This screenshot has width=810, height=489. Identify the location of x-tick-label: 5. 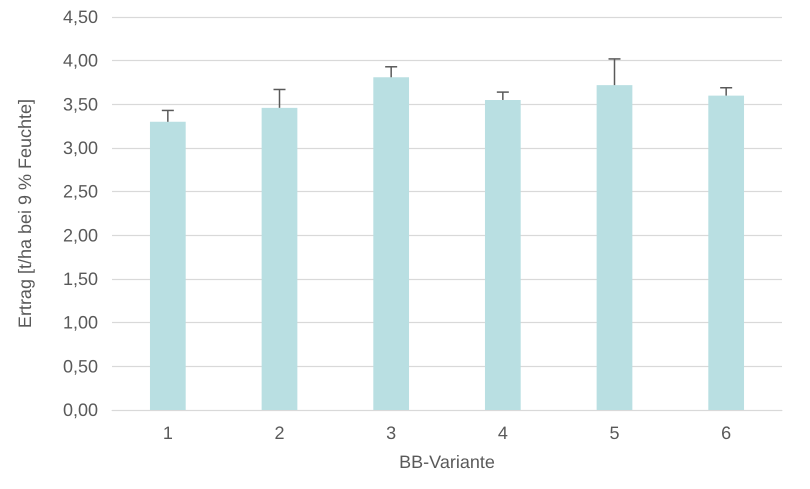
(614, 433).